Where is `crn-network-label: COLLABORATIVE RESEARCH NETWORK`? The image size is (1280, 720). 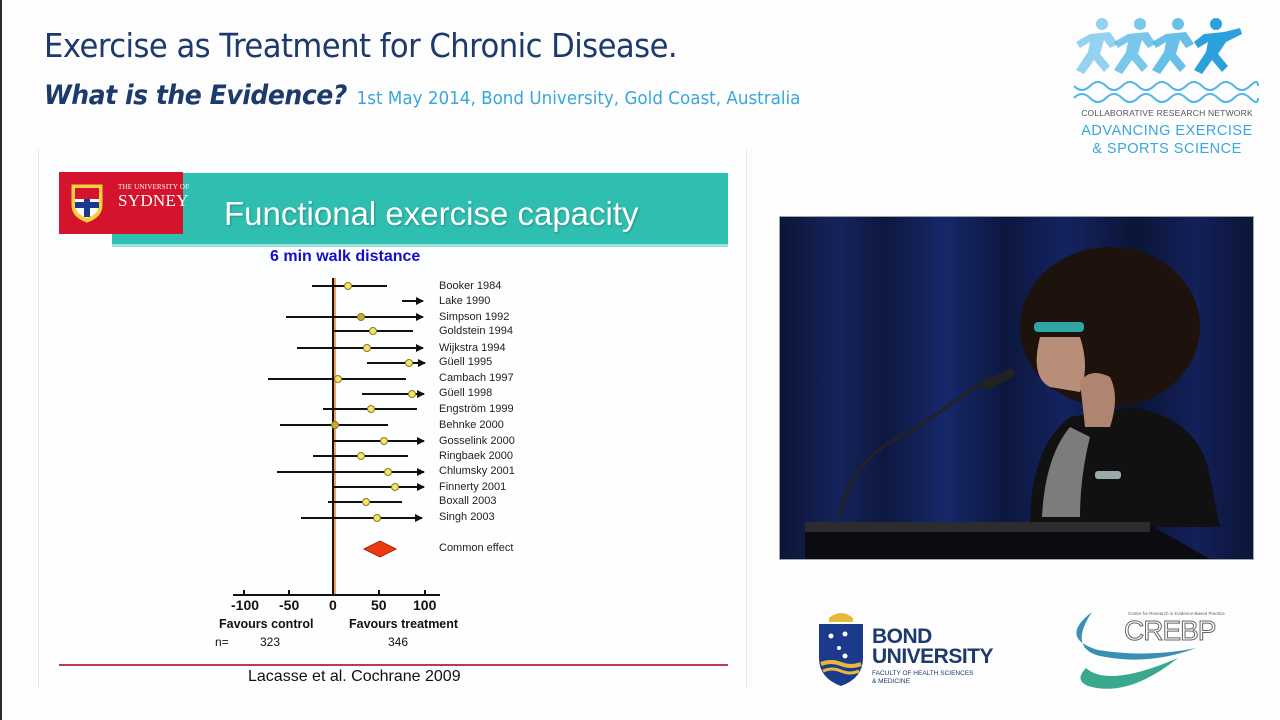
crn-network-label: COLLABORATIVE RESEARCH NETWORK is located at coordinates (1167, 113).